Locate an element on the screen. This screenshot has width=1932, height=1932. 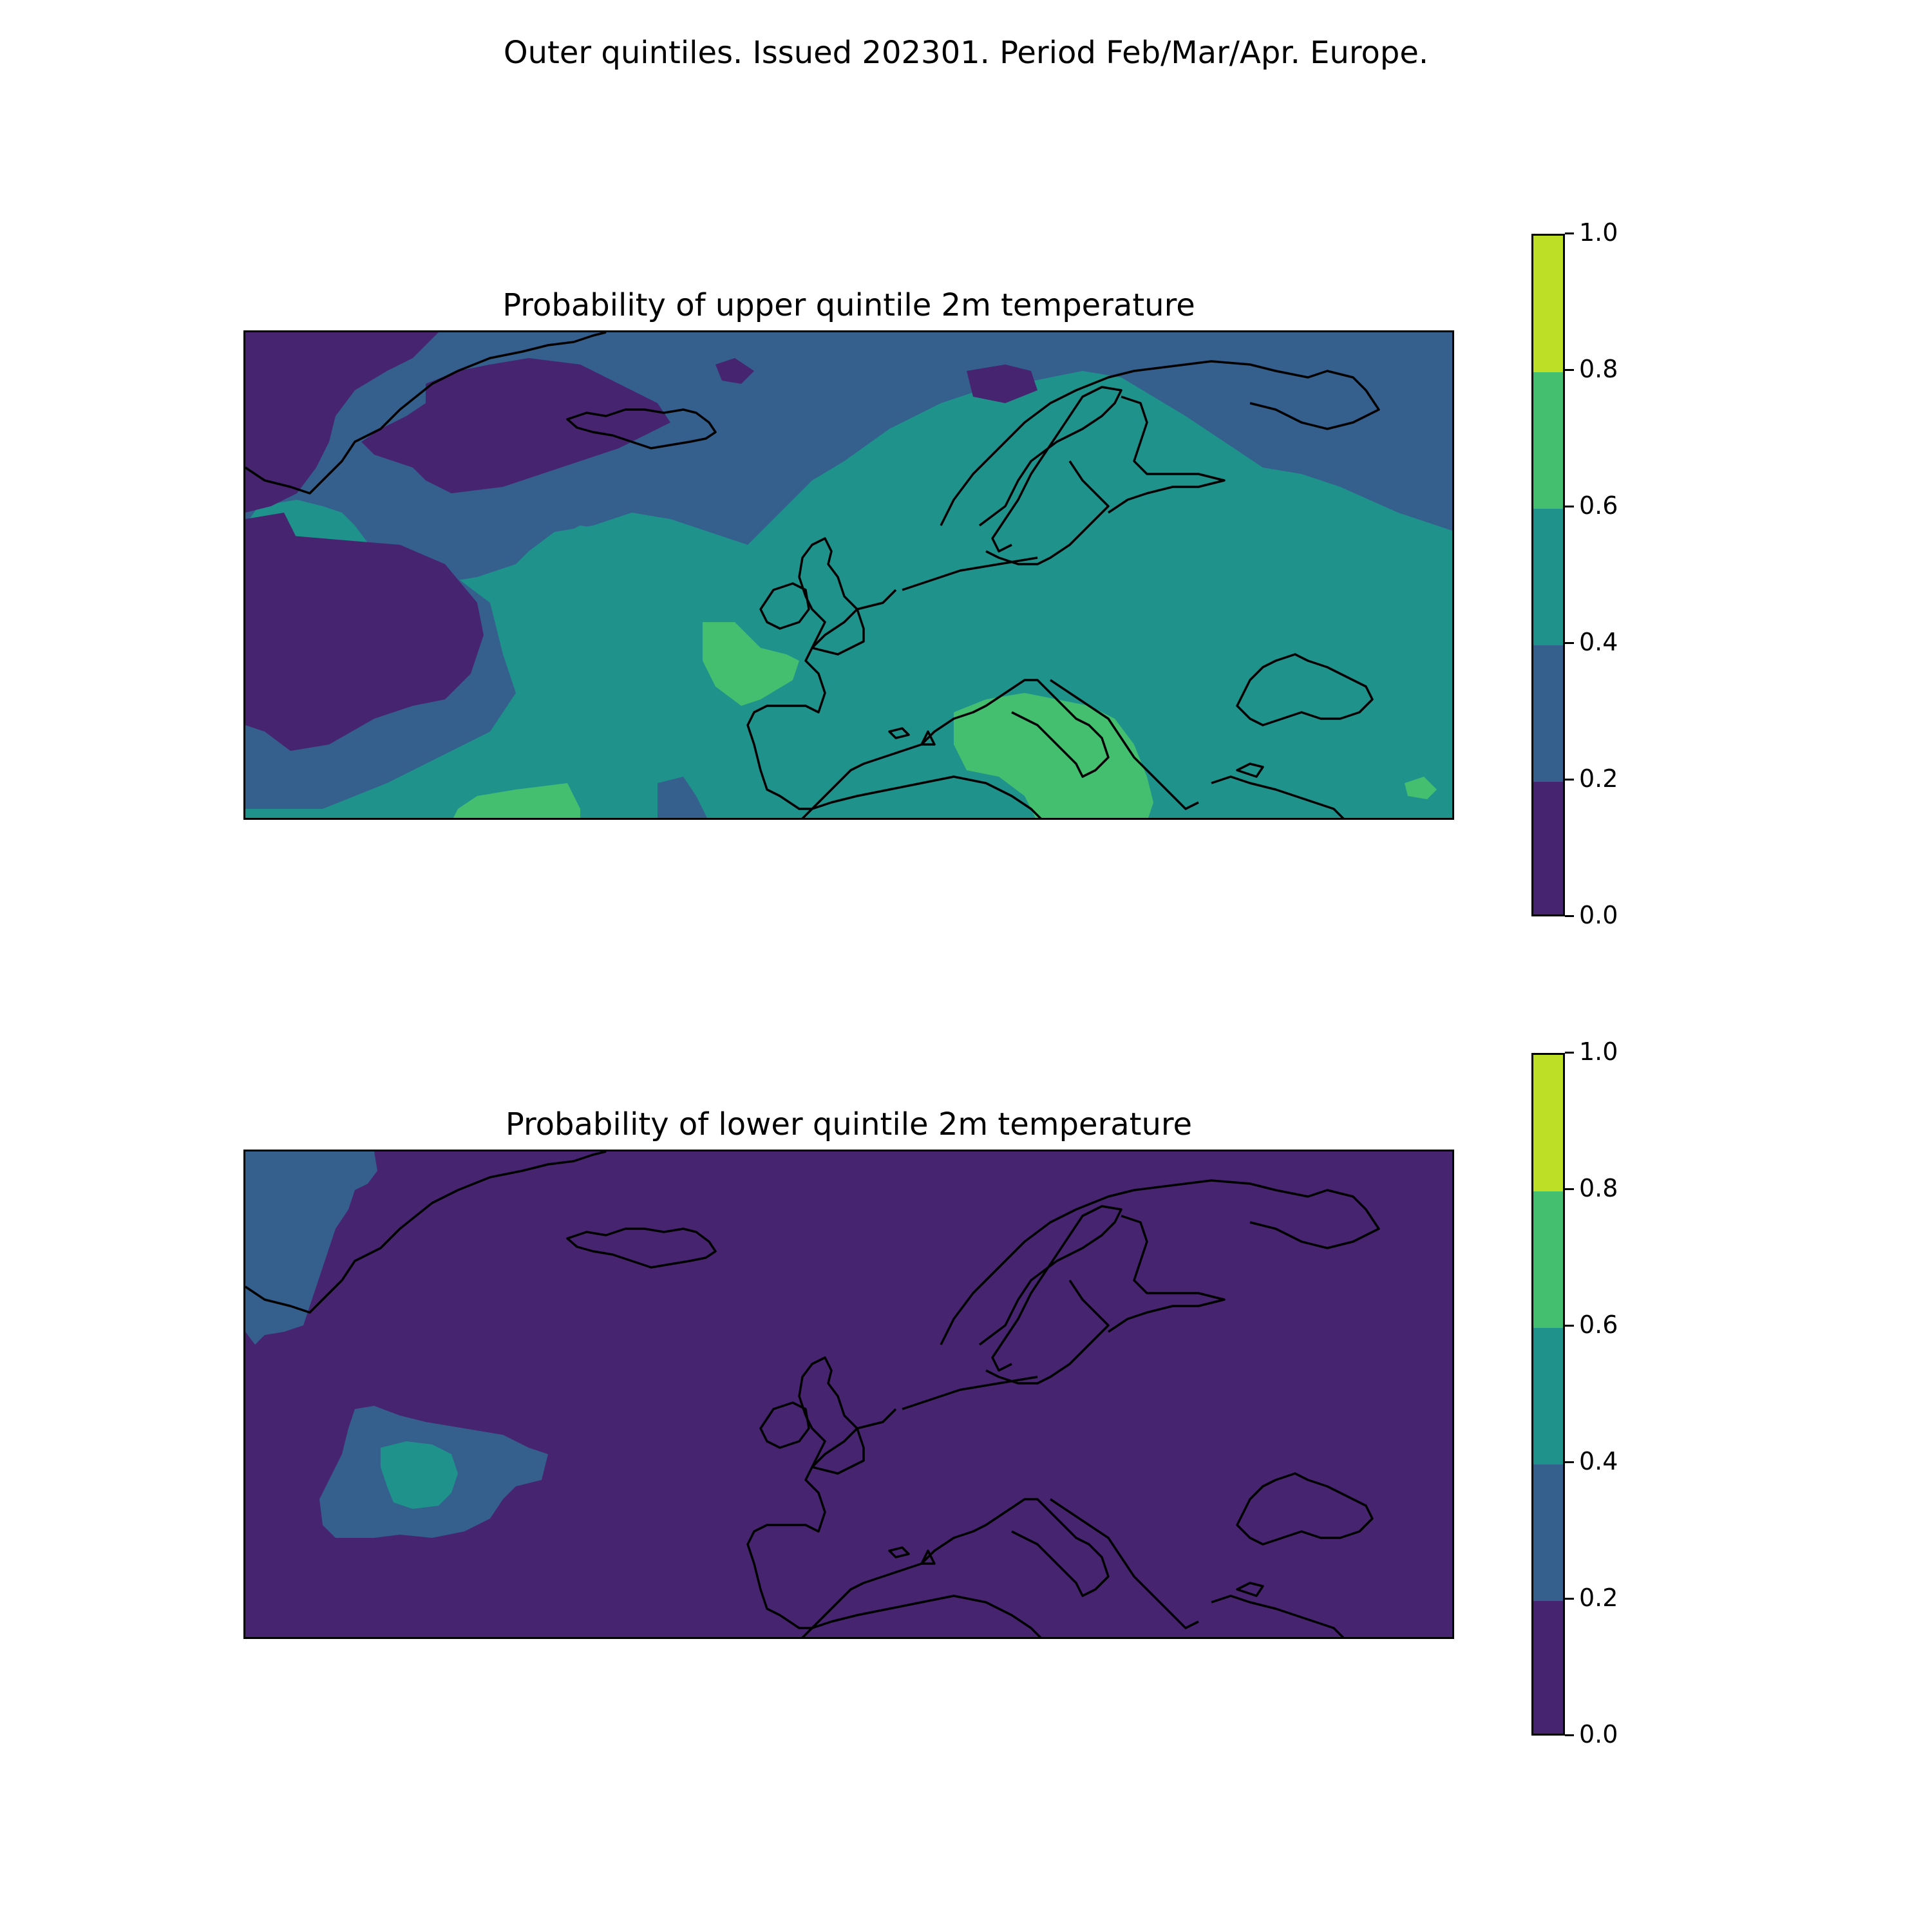
colorbar-lower-tick-label: 0.6 is located at coordinates (1599, 1325).